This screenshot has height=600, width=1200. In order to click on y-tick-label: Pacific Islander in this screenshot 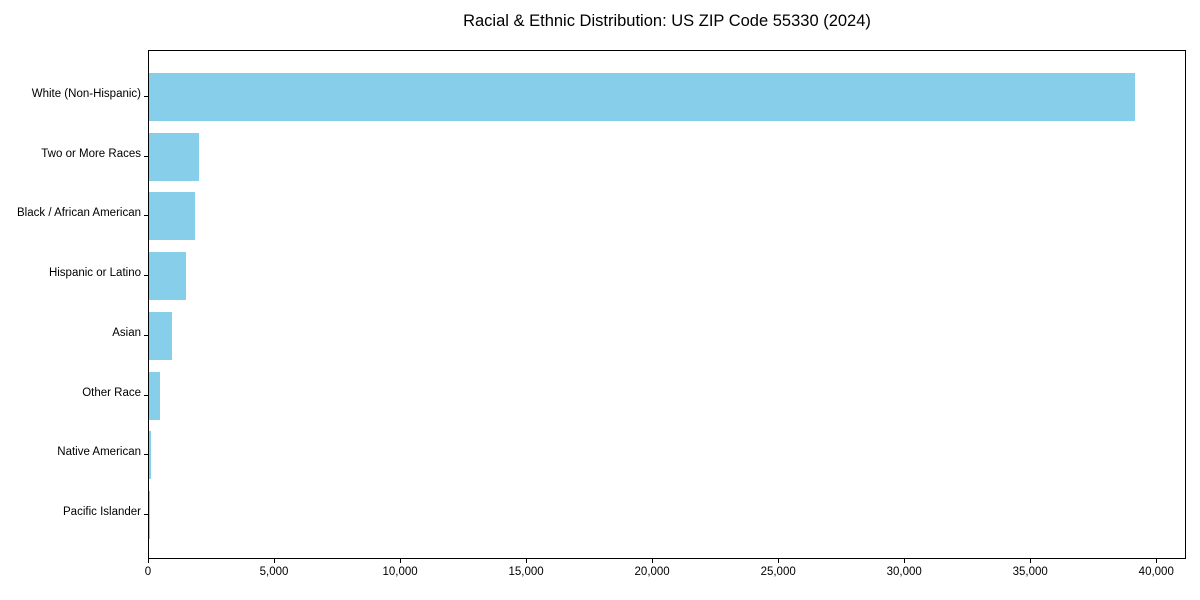, I will do `click(102, 511)`.